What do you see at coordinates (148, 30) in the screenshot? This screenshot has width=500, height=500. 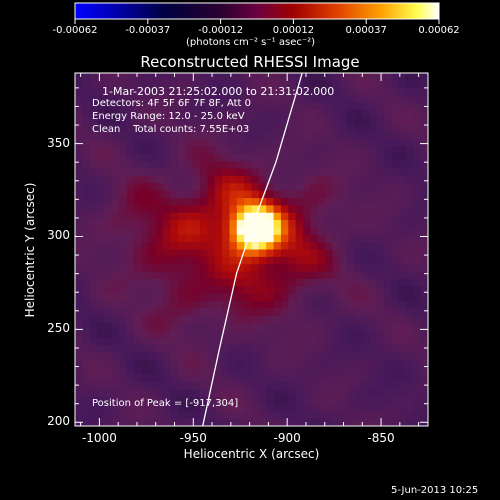 I see `colorbar-tick-label: -0.00037` at bounding box center [148, 30].